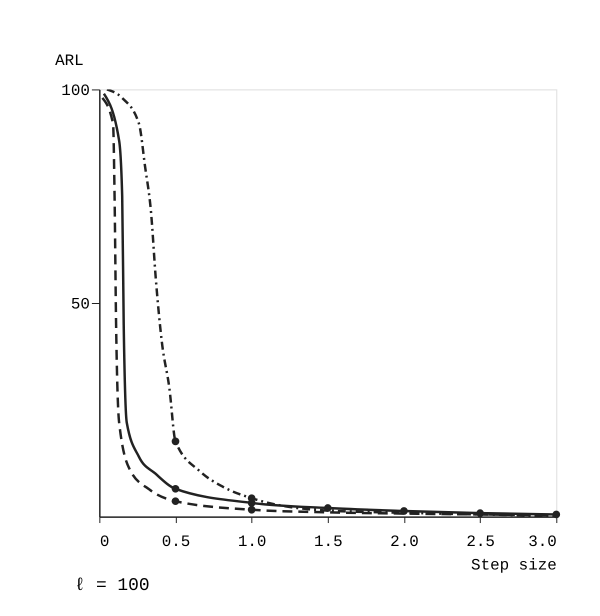 This screenshot has width=600, height=616. Describe the element at coordinates (328, 541) in the screenshot. I see `x-tick-label: 1.5` at that location.